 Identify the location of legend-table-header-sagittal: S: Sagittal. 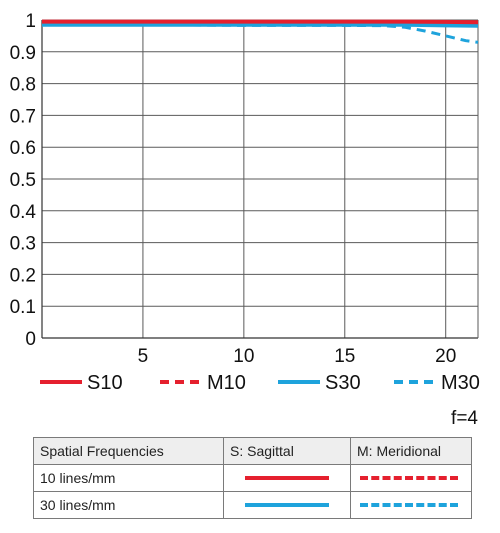
(287, 451).